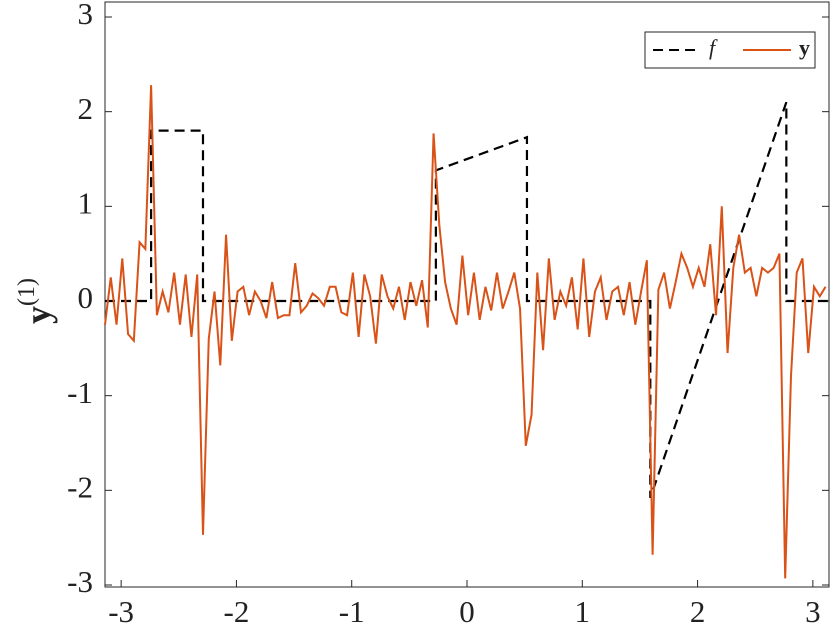  I want to click on y-tick-label: 1, so click(86, 202).